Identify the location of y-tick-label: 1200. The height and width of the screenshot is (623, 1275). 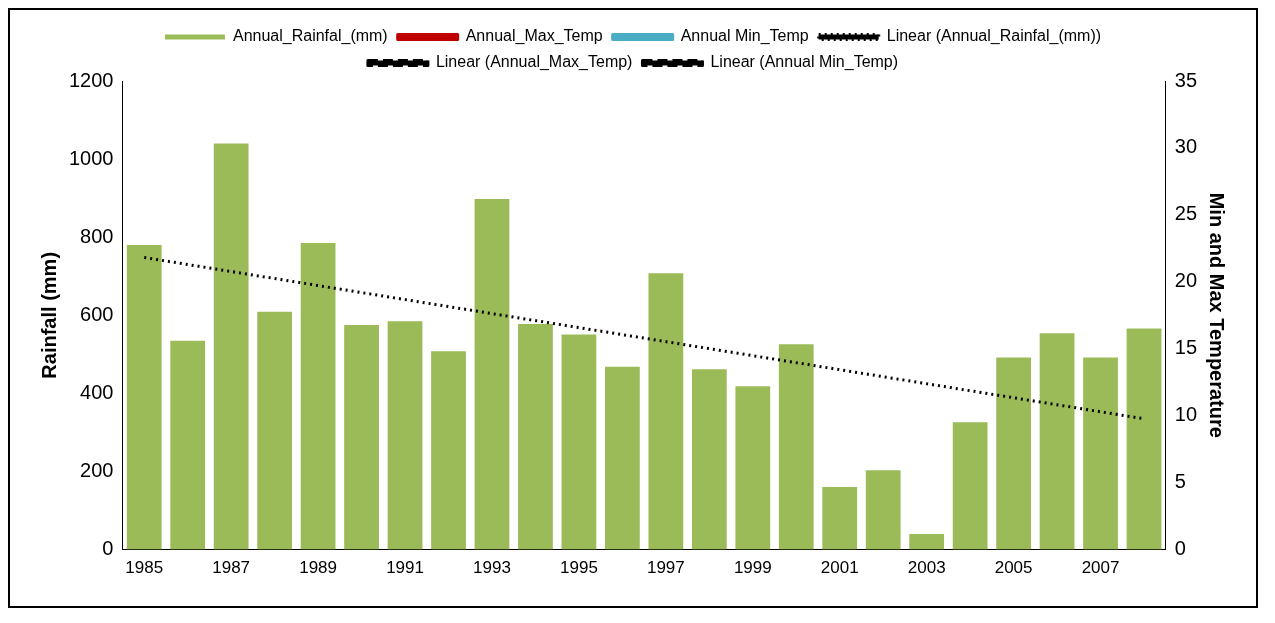
(91, 79).